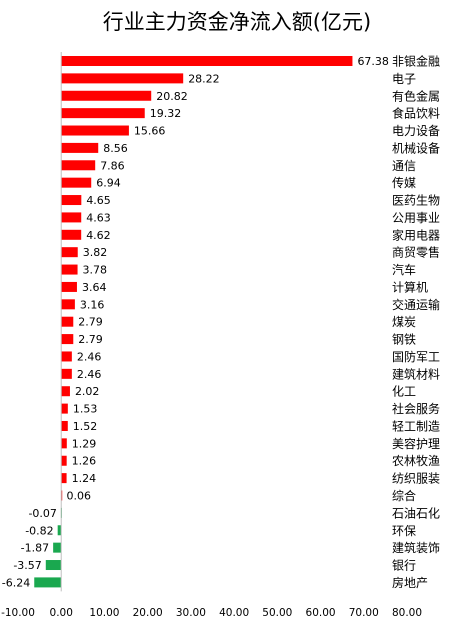  What do you see at coordinates (172, 96) in the screenshot?
I see `bar-value-label: 20.82` at bounding box center [172, 96].